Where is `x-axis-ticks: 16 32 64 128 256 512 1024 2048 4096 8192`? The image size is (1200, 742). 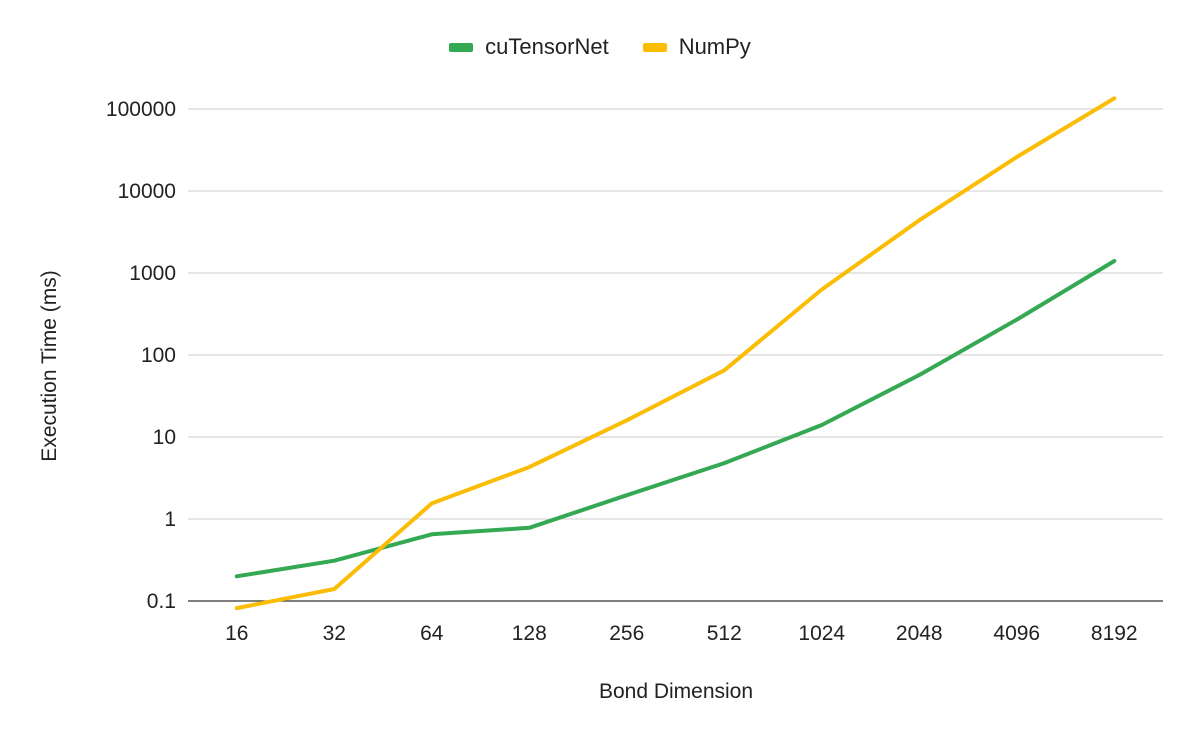 x-axis-ticks: 16 32 64 128 256 512 1024 2048 4096 8192 is located at coordinates (681, 633).